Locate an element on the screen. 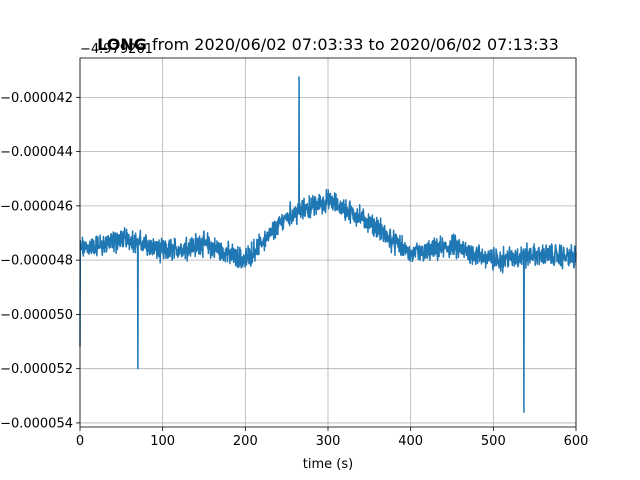  x-tick-label-2: 200 is located at coordinates (245, 441).